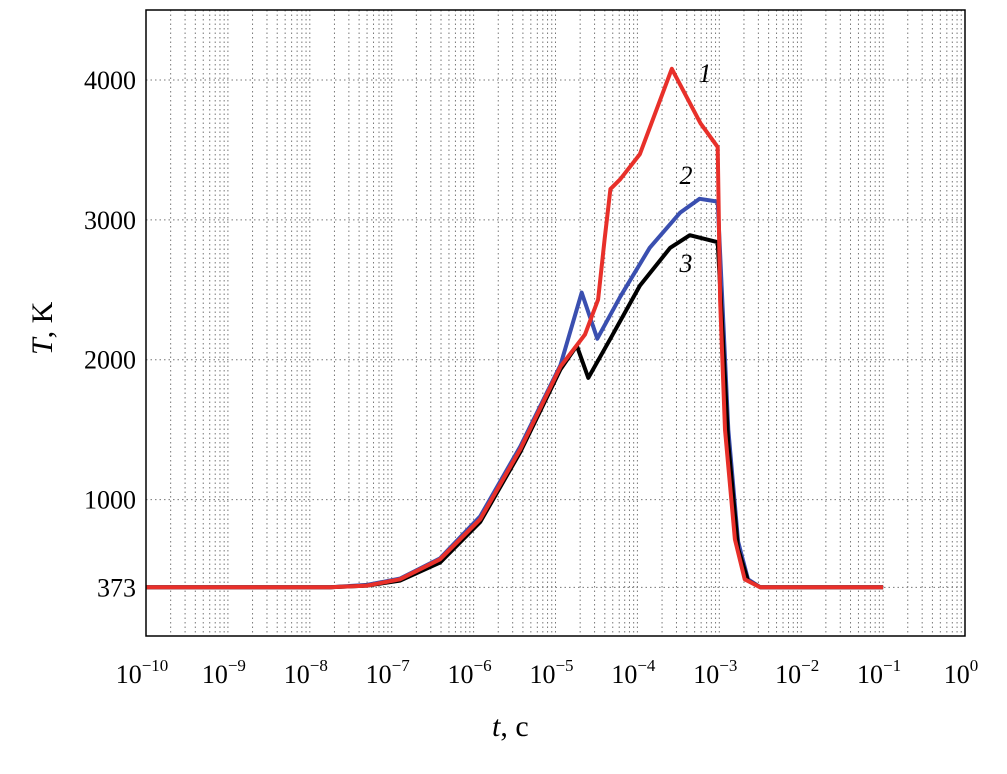 Image resolution: width=1007 pixels, height=774 pixels. I want to click on x-tick-label: 10⁻⁴, so click(633, 672).